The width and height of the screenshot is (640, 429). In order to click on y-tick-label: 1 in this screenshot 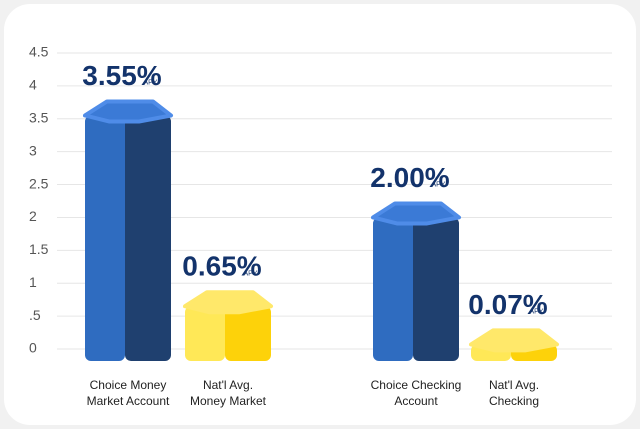, I will do `click(33, 282)`.